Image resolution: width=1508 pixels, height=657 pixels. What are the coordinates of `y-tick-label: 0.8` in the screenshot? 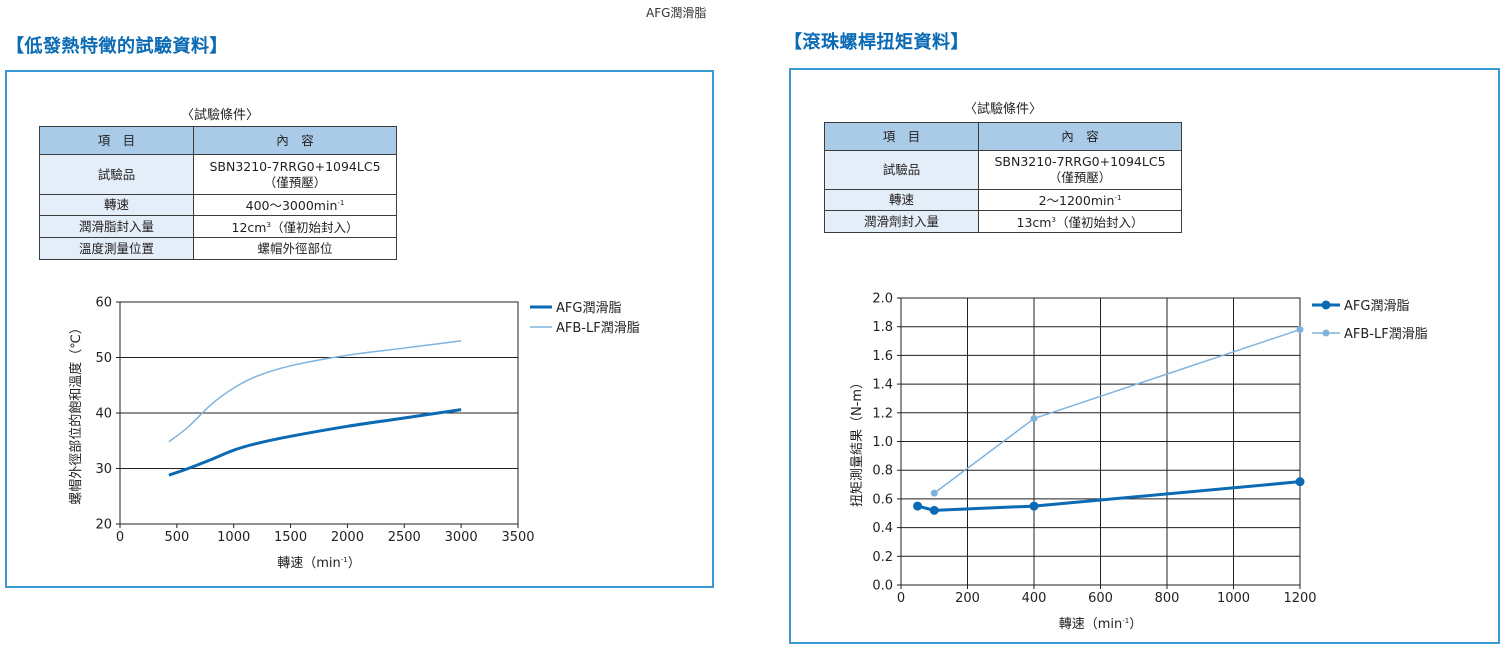 It's located at (882, 471).